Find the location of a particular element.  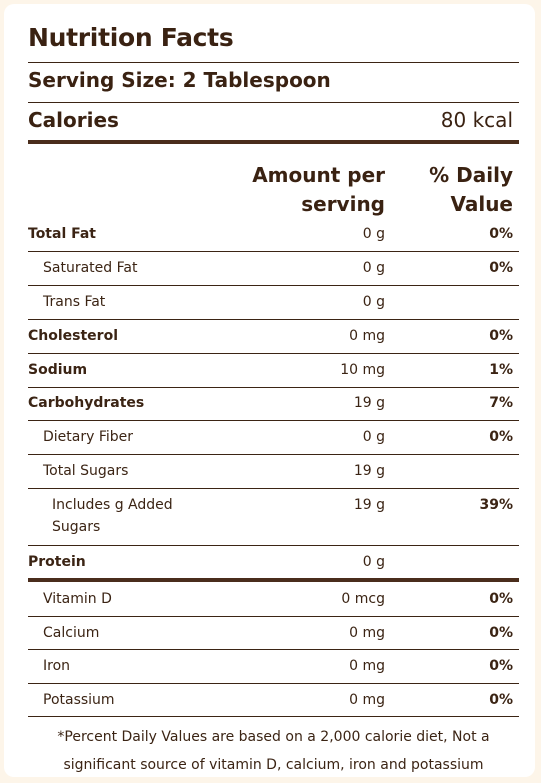

calories-label: Calories is located at coordinates (73, 120).